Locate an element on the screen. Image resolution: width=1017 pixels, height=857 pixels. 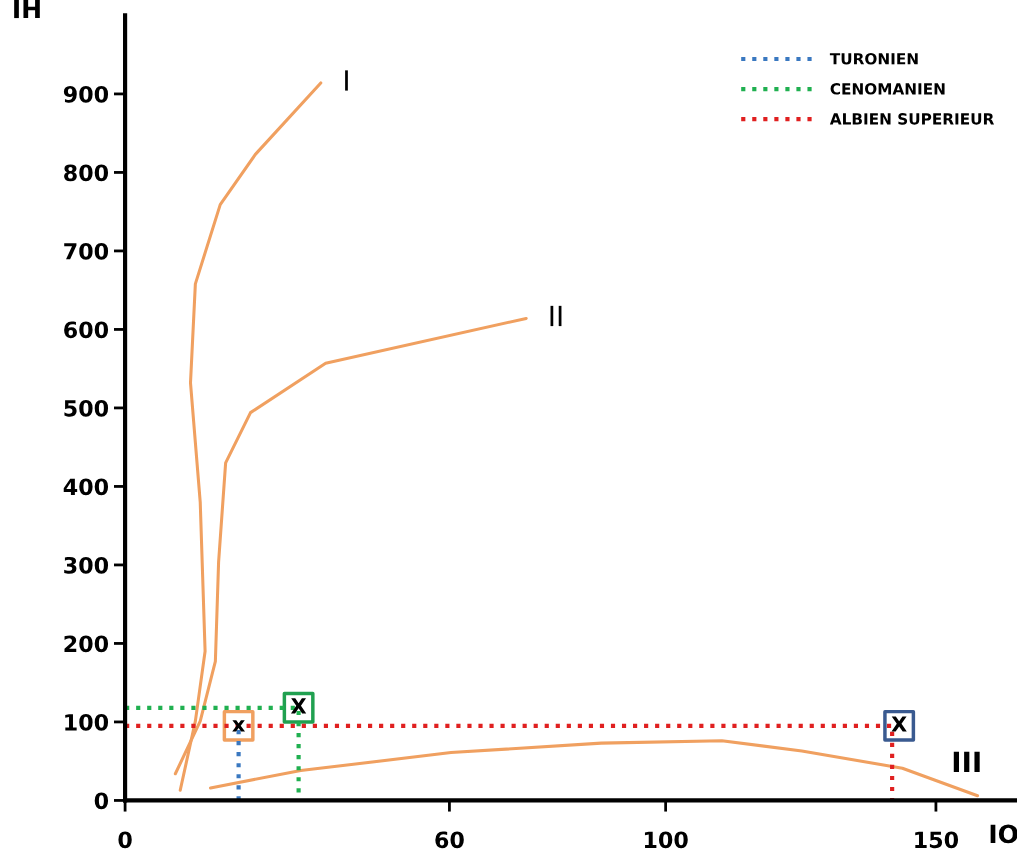
line-series is located at coordinates (594, 768).